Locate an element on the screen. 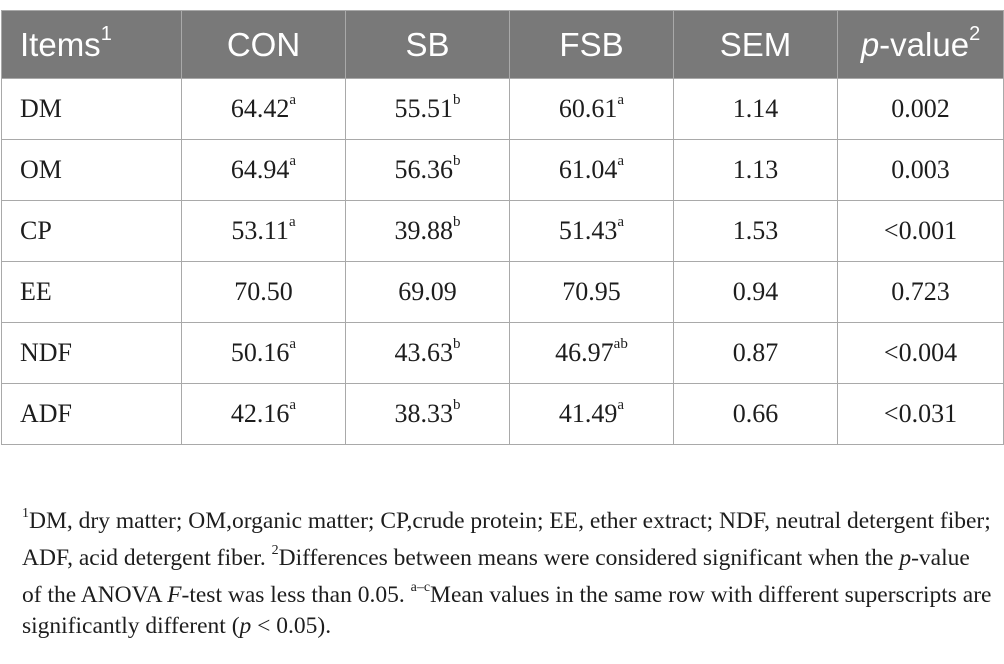 The image size is (1004, 664). column-header-footnote-mark: 2 is located at coordinates (975, 33).